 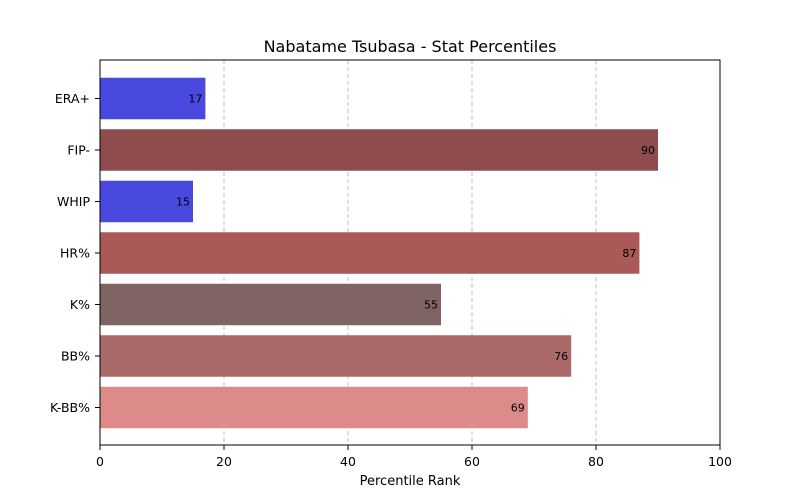 What do you see at coordinates (224, 461) in the screenshot?
I see `x-tick-label: 20` at bounding box center [224, 461].